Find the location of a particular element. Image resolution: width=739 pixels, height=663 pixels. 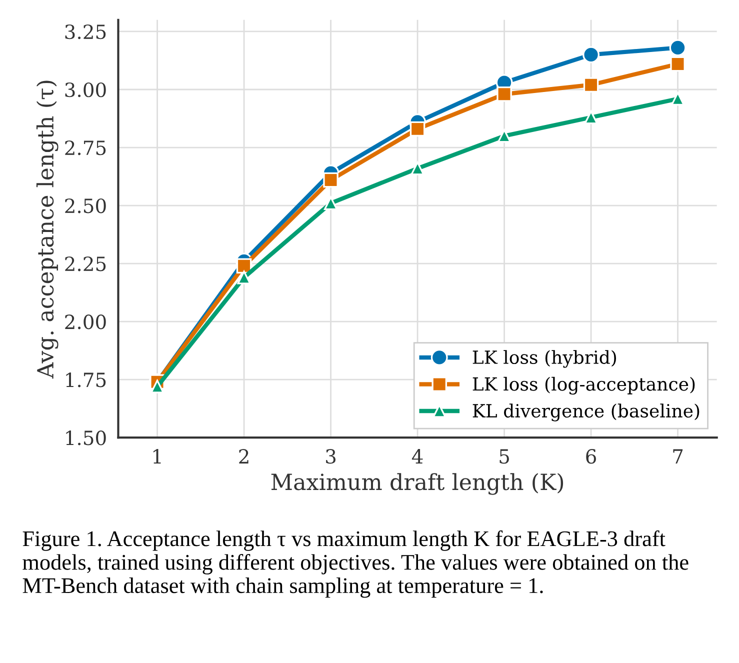

legend-label: LK loss (log-acceptance) is located at coordinates (583, 385).